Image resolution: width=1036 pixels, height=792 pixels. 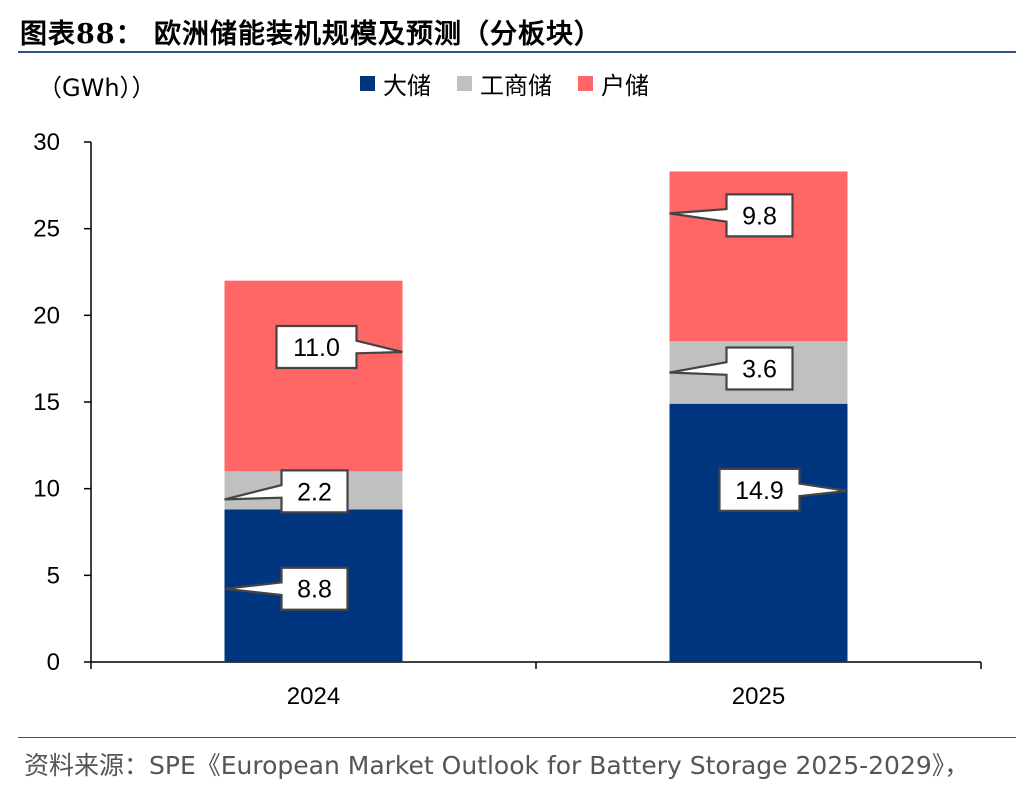 What do you see at coordinates (367, 83) in the screenshot?
I see `legend-swatch-utility` at bounding box center [367, 83].